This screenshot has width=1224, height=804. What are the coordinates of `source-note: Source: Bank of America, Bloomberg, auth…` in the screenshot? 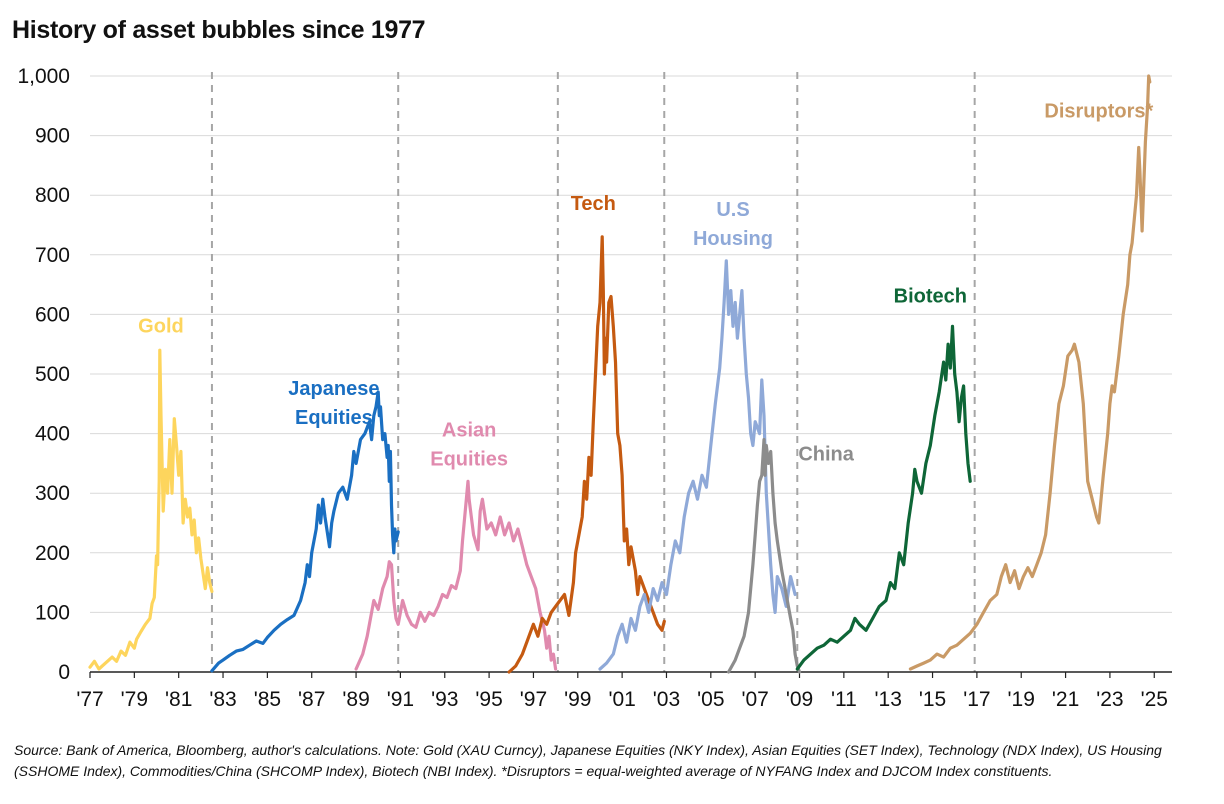 It's located at (614, 761).